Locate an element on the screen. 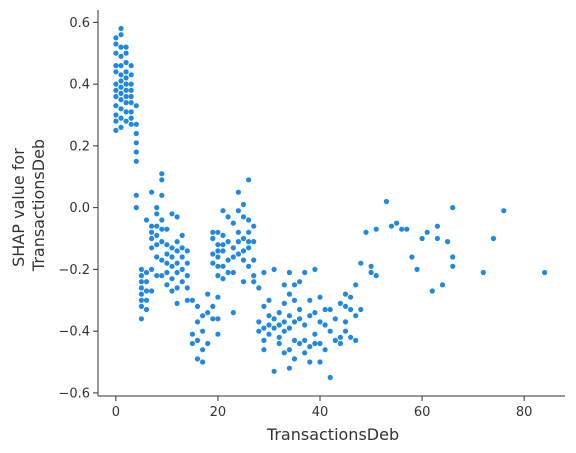  x-tick-label: 80 is located at coordinates (524, 412).